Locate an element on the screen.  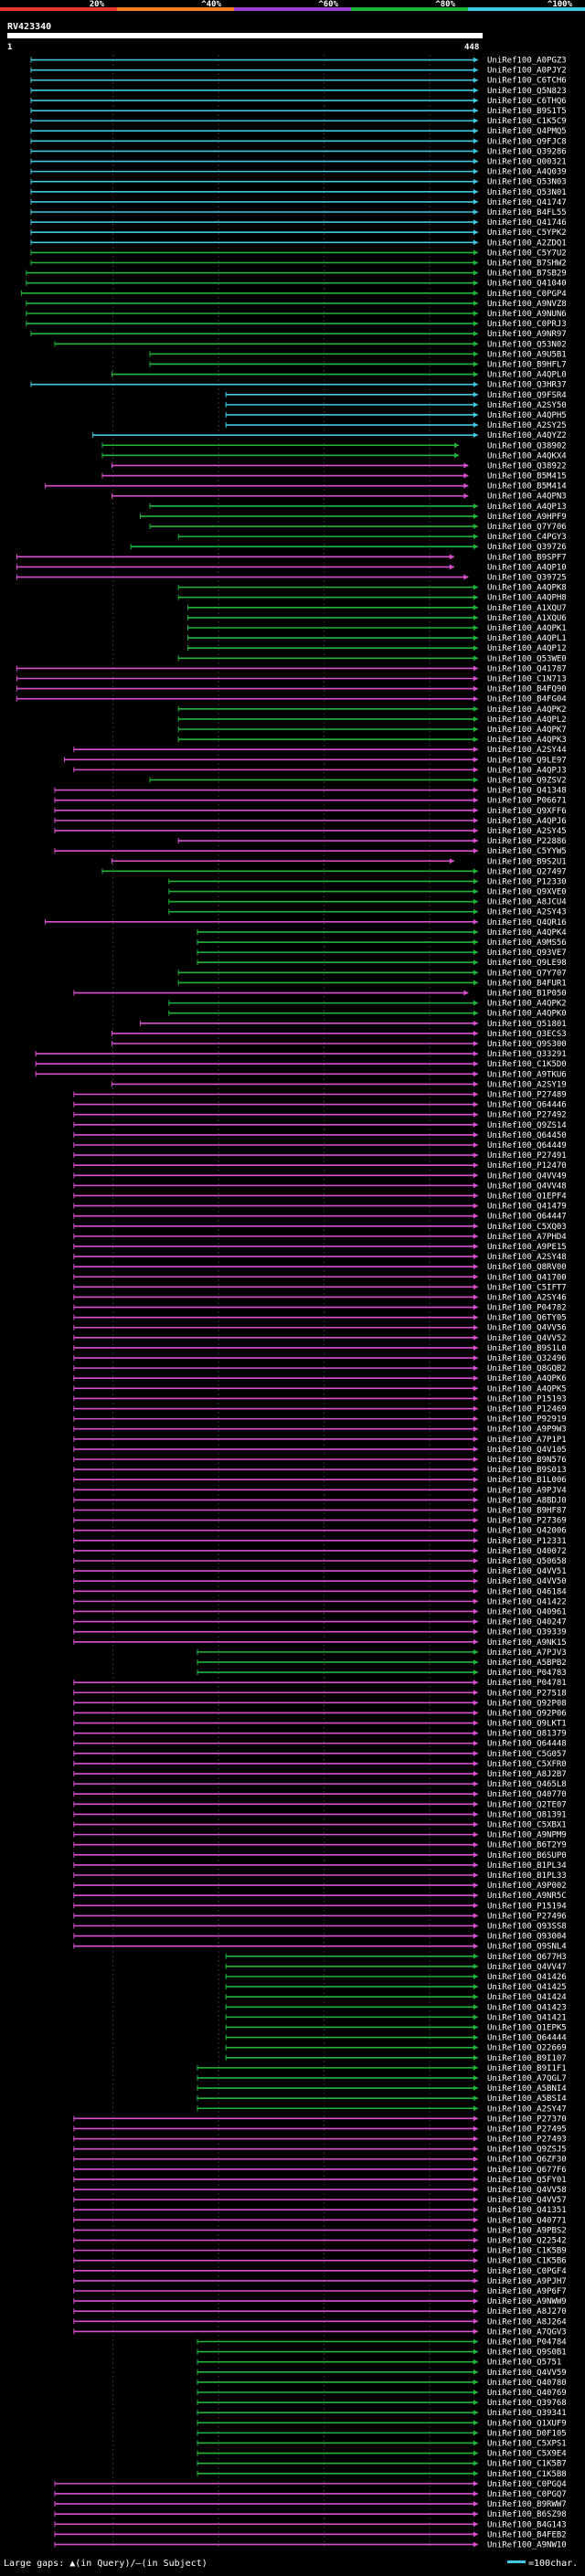
hit-id-label: UniRef100_Q27497 is located at coordinates (527, 871).